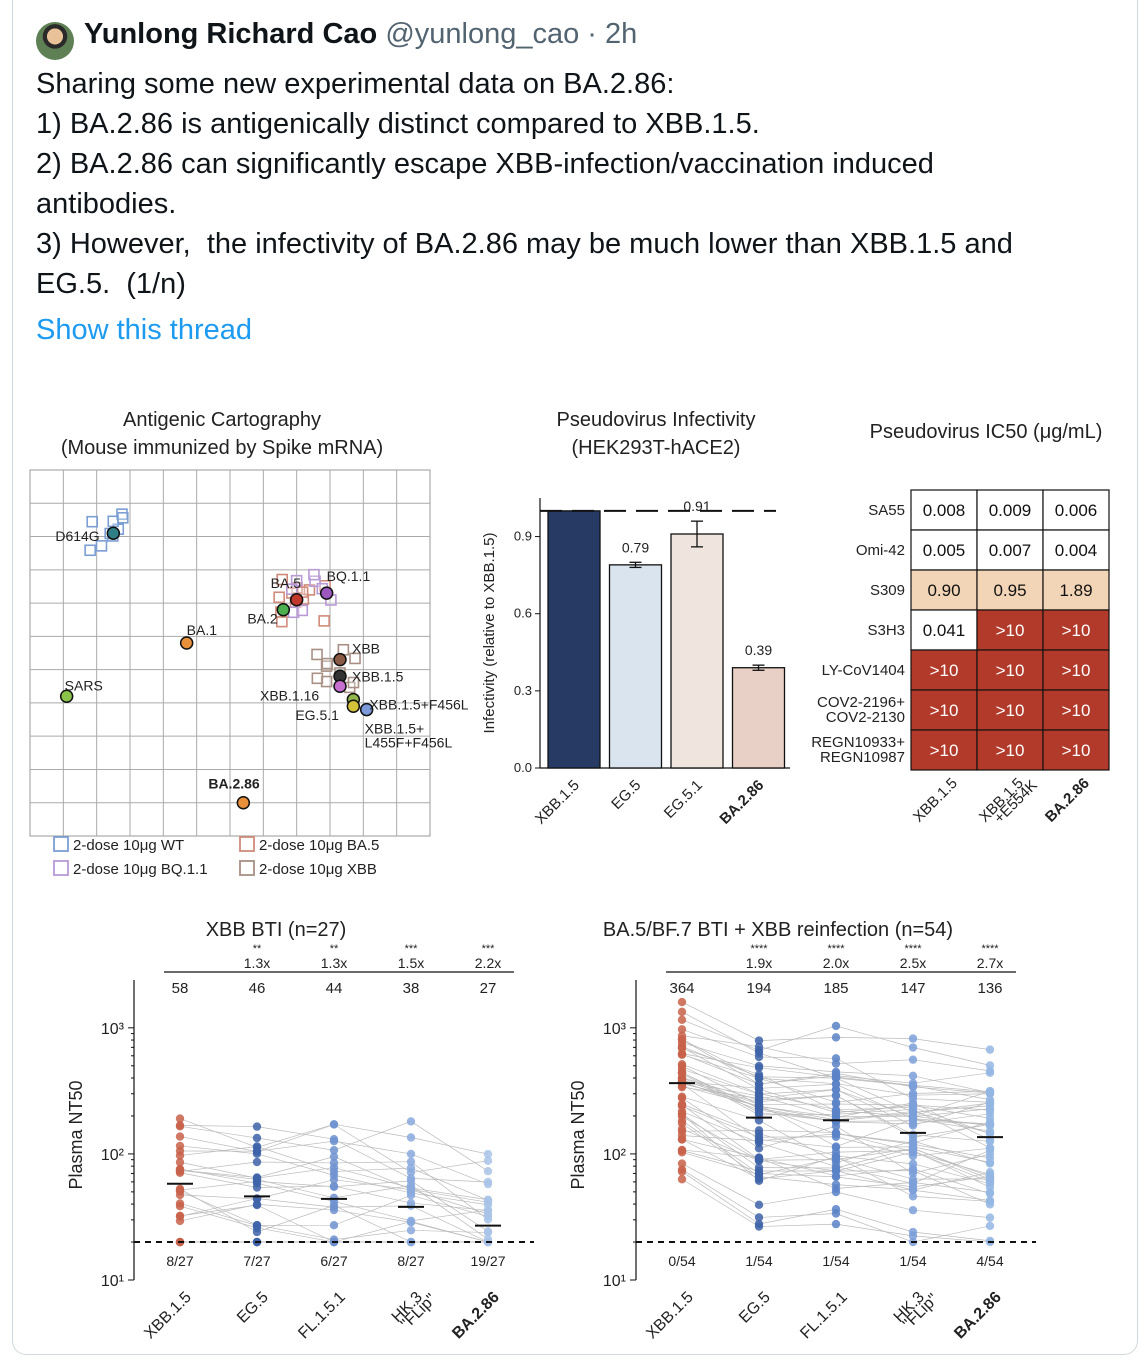 The image size is (1146, 1362). Describe the element at coordinates (319, 845) in the screenshot. I see `legend-label: 2-dose 10μg BA.5` at that location.